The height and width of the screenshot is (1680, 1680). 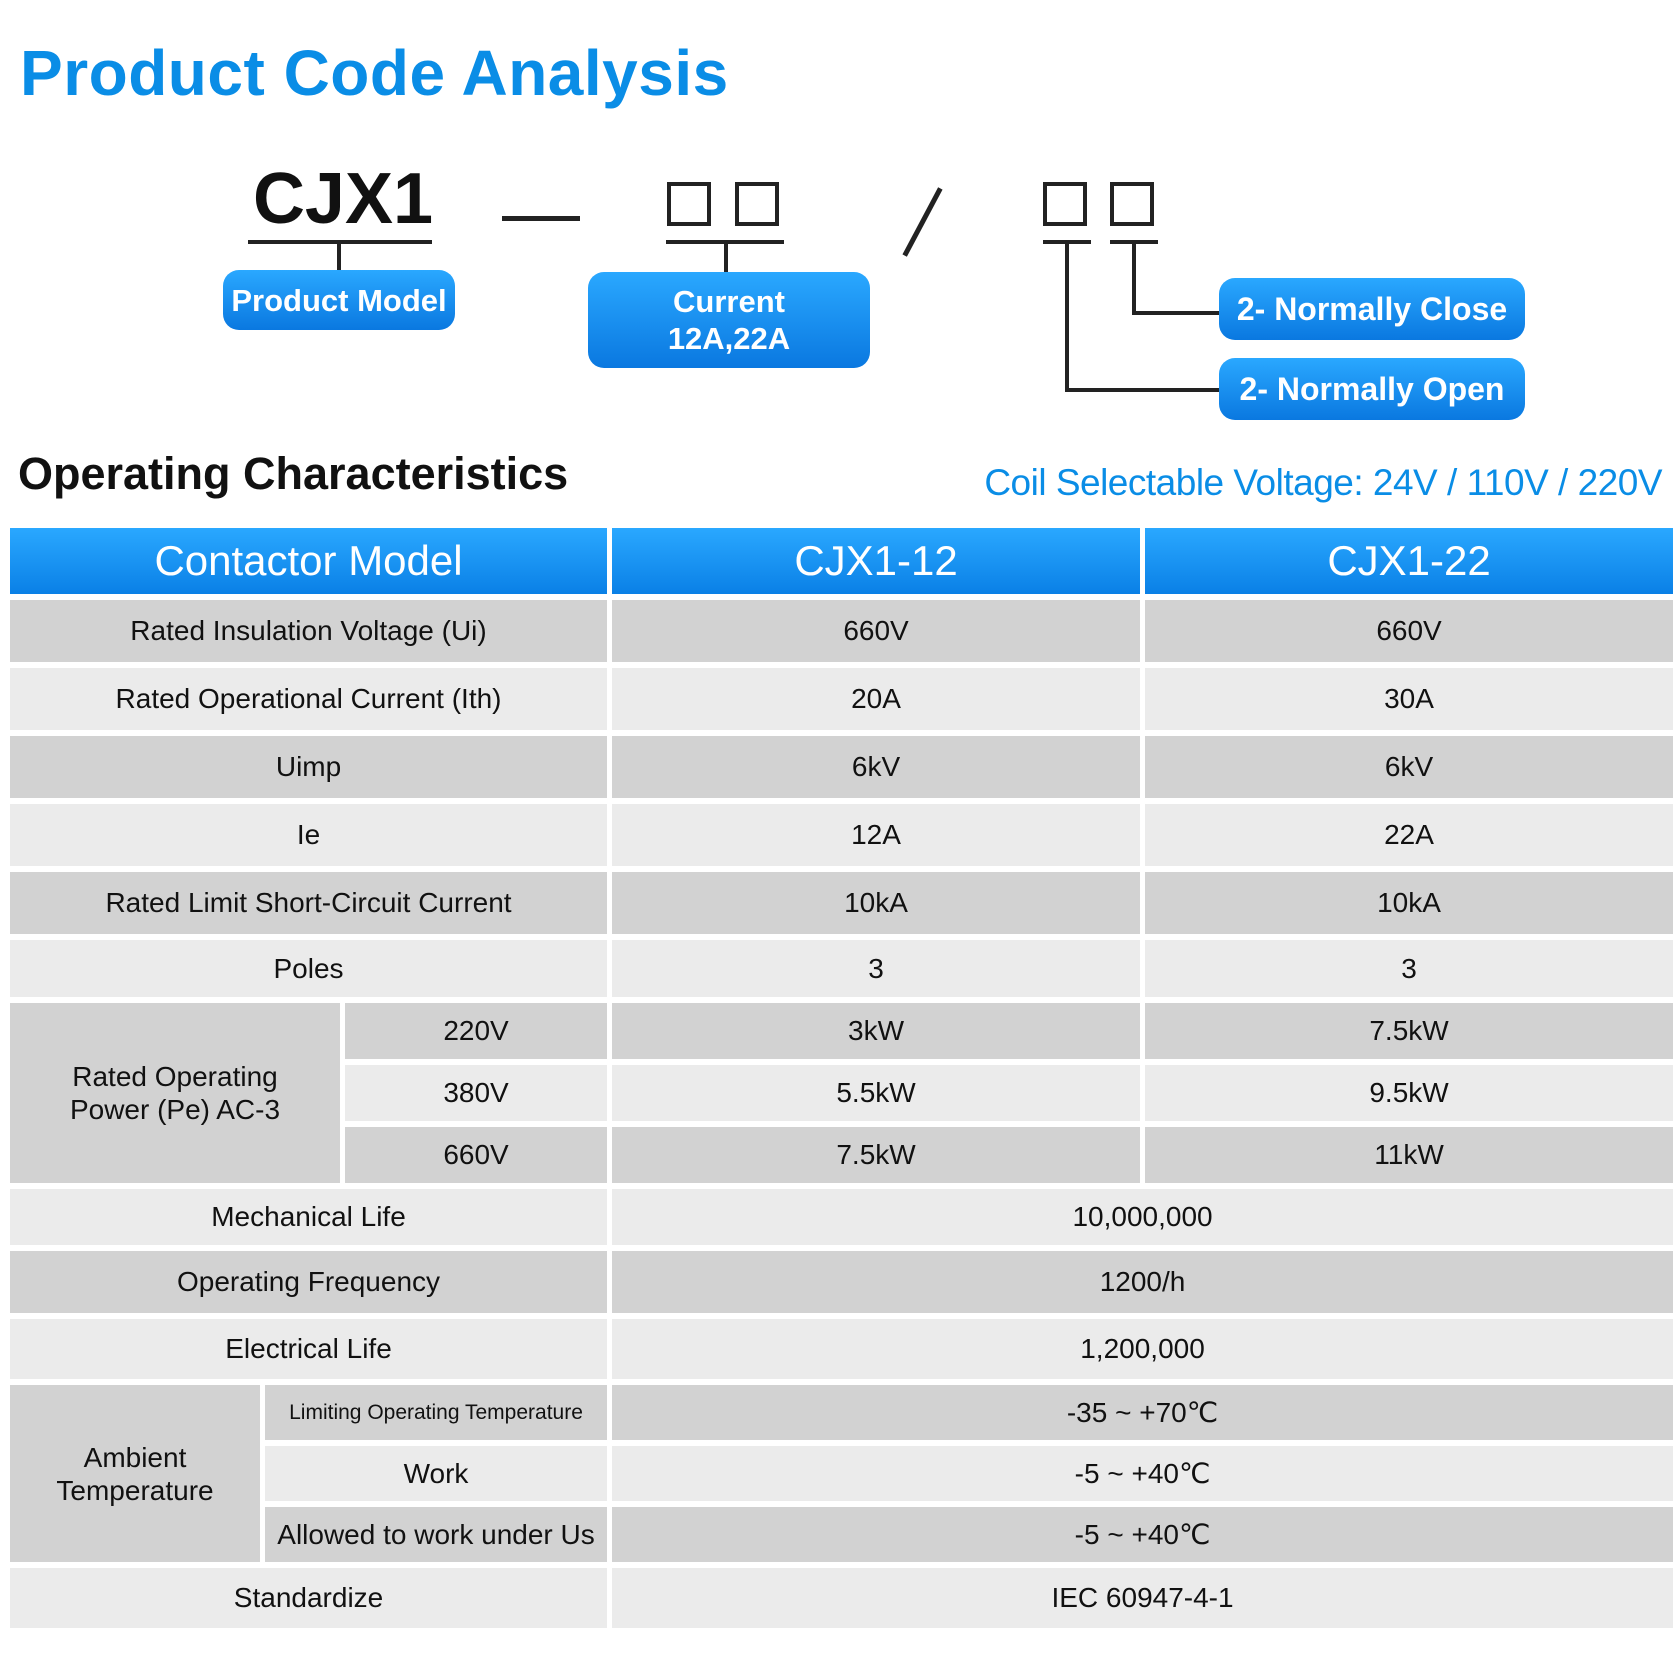 I want to click on ambient-sub-label: Work, so click(x=436, y=1473).